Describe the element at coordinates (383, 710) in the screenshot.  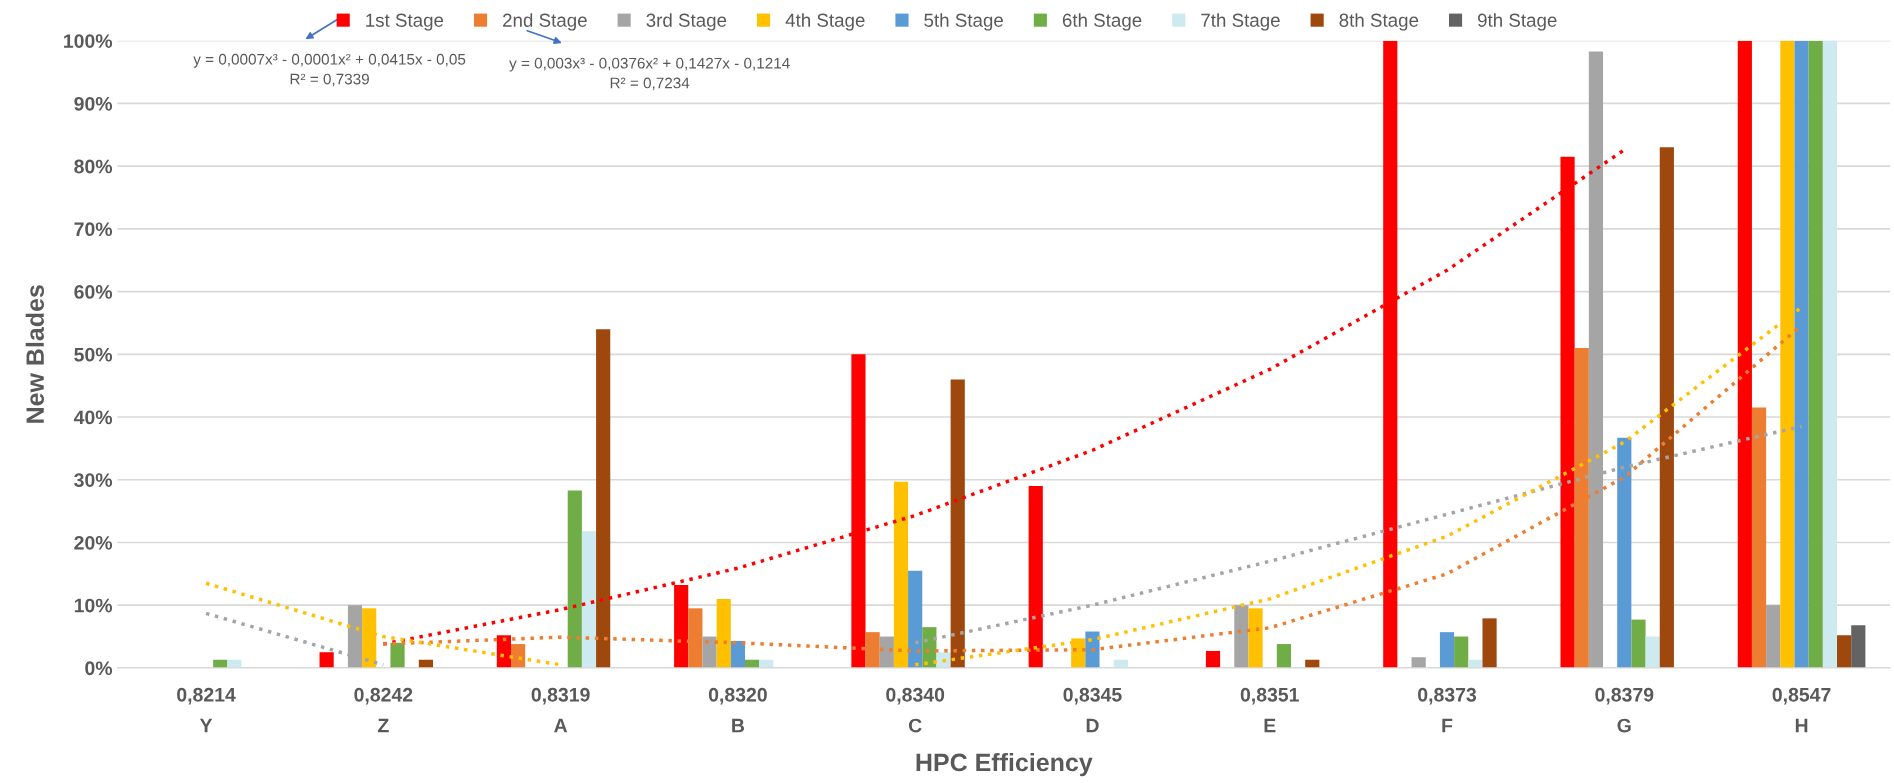
I see `x-tick-label: 0,8242 Z` at that location.